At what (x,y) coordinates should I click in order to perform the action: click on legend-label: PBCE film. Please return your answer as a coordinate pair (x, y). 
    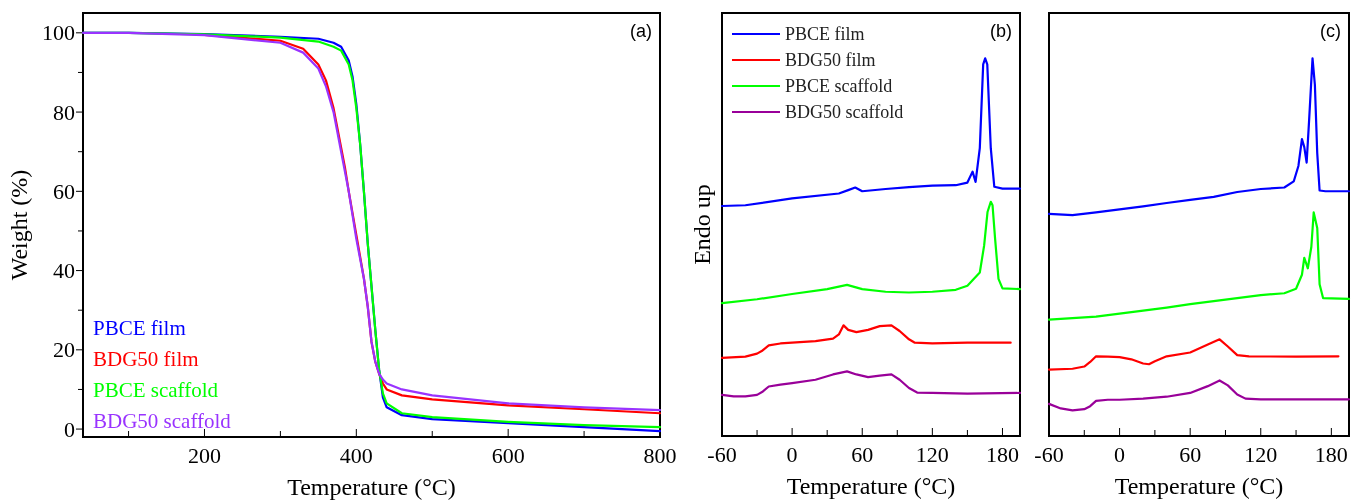
    Looking at the image, I should click on (825, 34).